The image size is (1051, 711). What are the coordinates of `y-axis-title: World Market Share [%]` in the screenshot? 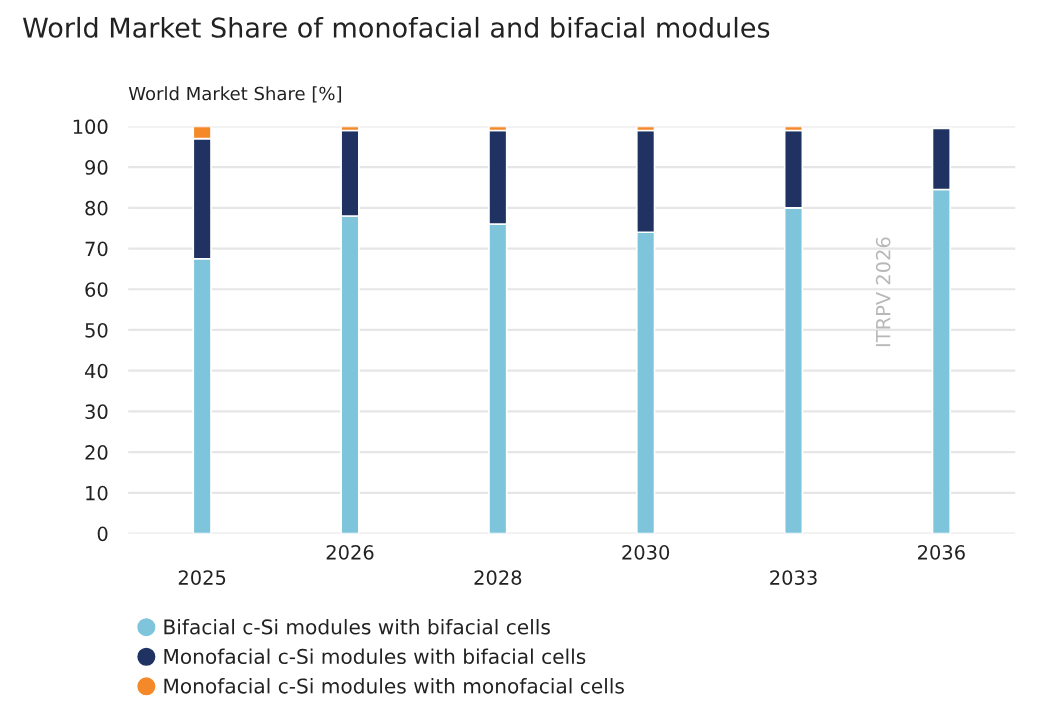 It's located at (235, 94).